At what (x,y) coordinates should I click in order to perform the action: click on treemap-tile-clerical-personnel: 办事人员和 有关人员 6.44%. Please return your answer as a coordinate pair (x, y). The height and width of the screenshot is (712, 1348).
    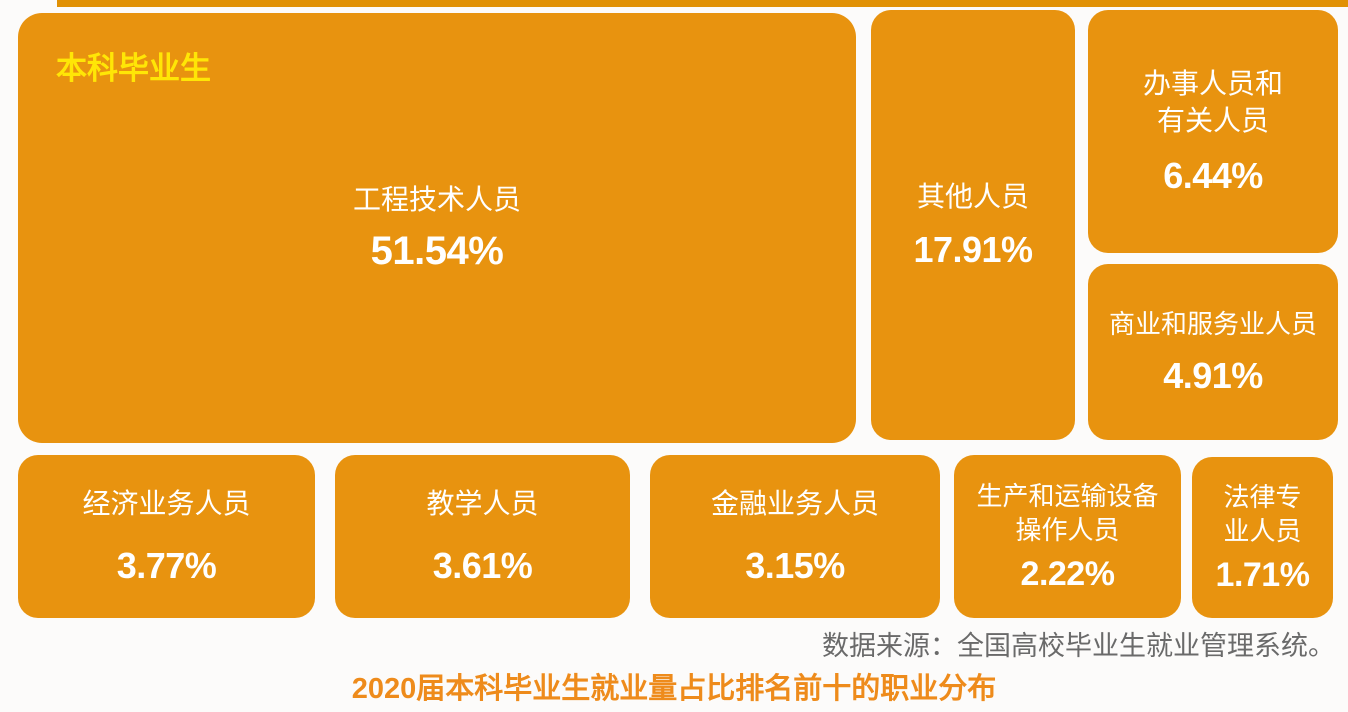
    Looking at the image, I should click on (1213, 131).